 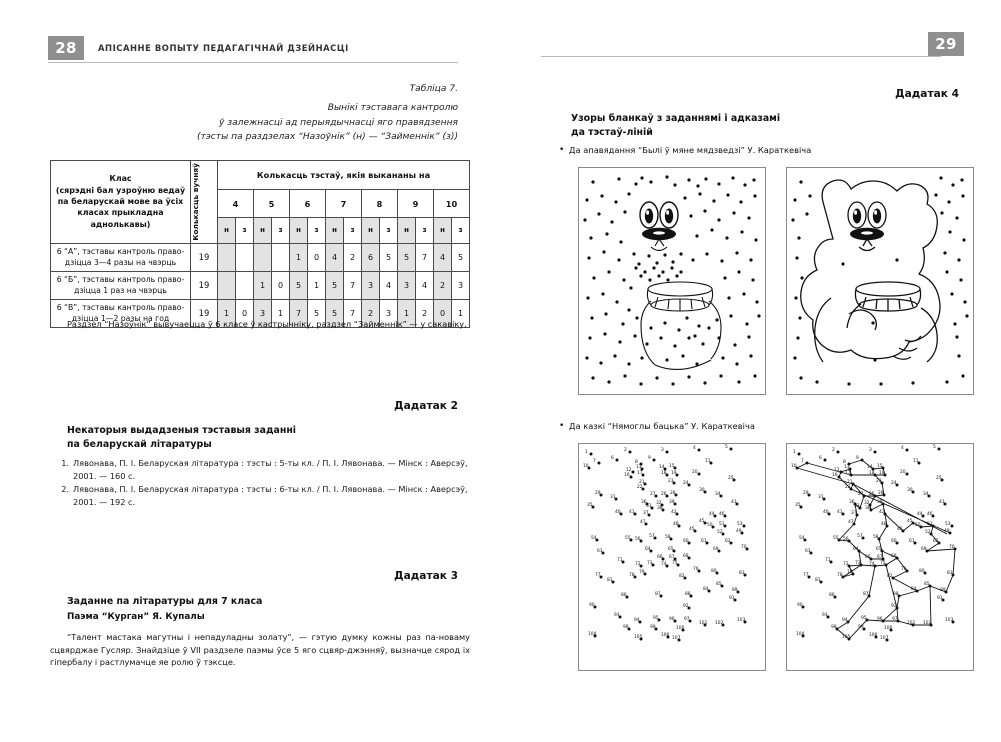 I want to click on svg-text: 34, so click(x=926, y=494).